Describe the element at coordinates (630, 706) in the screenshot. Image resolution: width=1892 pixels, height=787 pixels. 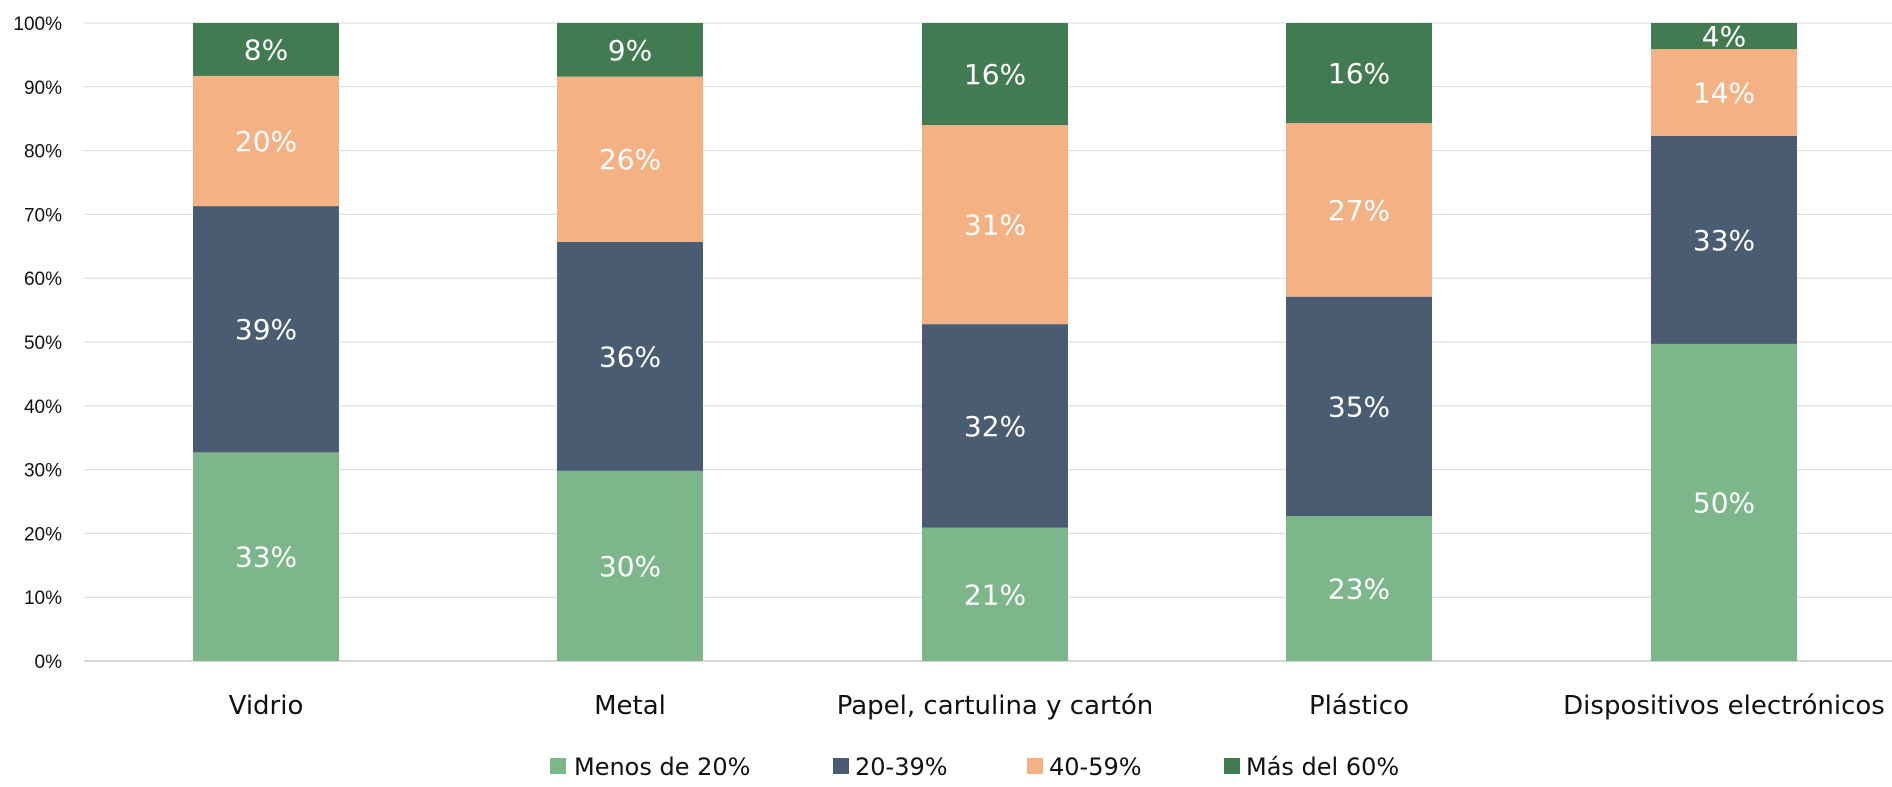
I see `x-tick-label: Metal` at that location.